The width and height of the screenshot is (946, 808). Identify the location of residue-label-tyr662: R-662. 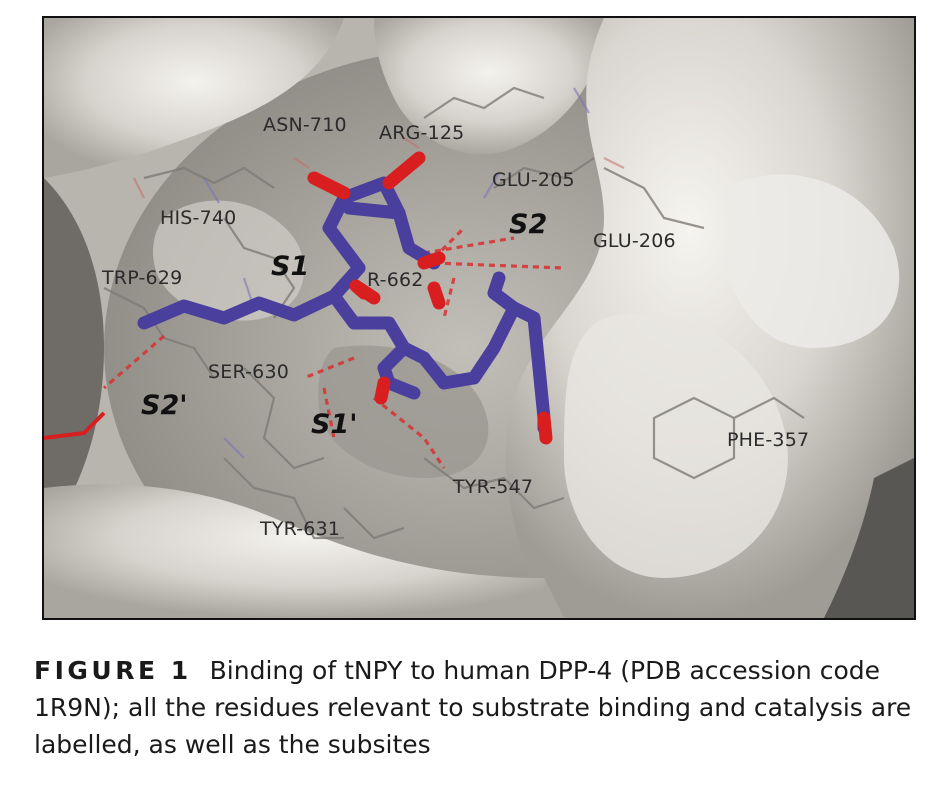
(395, 280).